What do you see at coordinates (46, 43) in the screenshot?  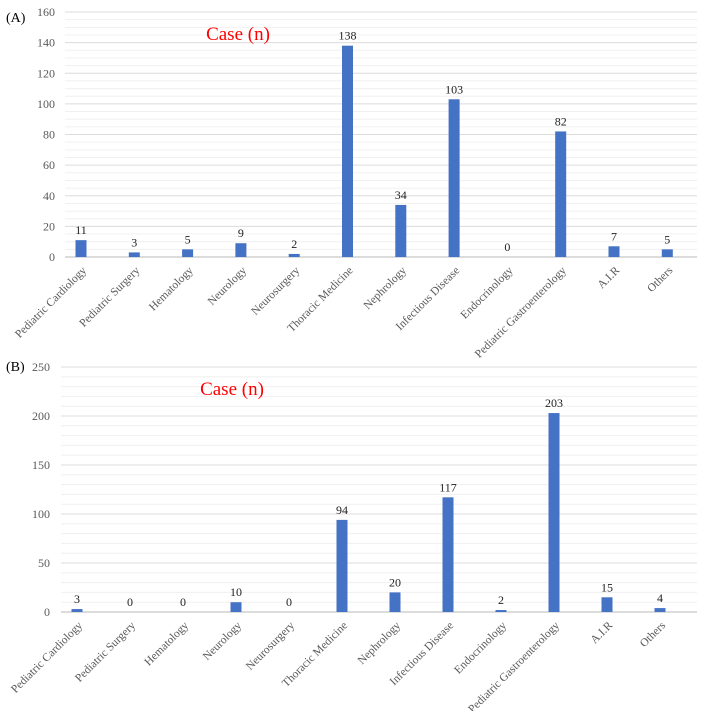 I see `y-tick-label: 140` at bounding box center [46, 43].